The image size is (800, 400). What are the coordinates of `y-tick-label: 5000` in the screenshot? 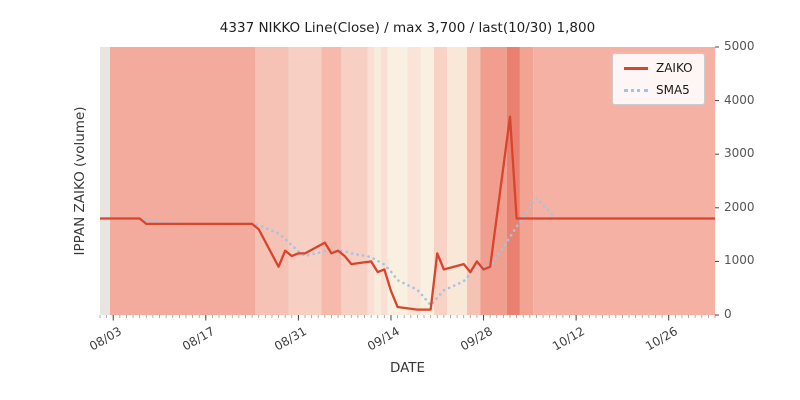 It's located at (739, 46).